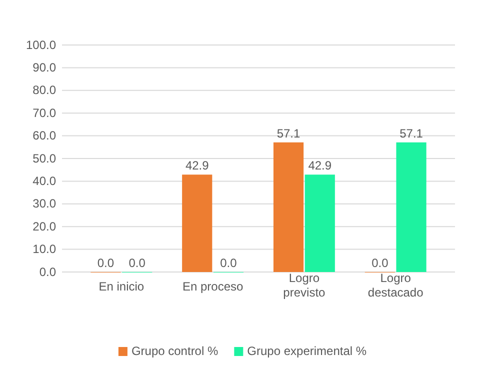 The height and width of the screenshot is (367, 485). What do you see at coordinates (44, 158) in the screenshot?
I see `y-tick-label: 50.0` at bounding box center [44, 158].